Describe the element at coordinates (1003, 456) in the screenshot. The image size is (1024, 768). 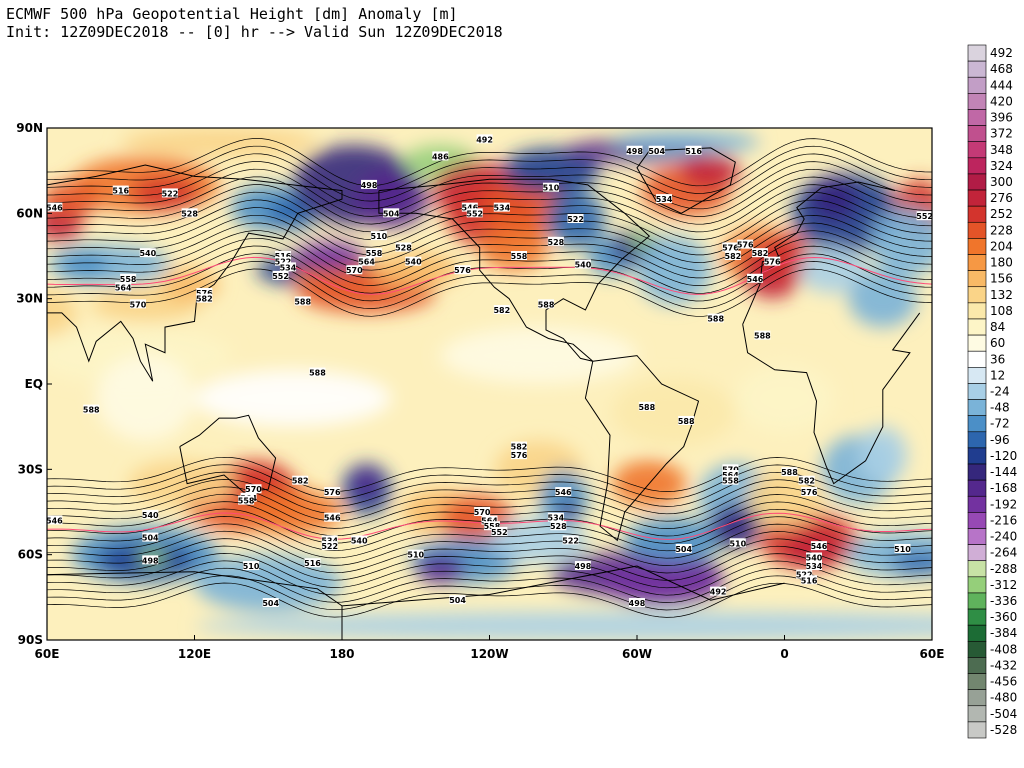
I see `colorbar-label: -120` at that location.